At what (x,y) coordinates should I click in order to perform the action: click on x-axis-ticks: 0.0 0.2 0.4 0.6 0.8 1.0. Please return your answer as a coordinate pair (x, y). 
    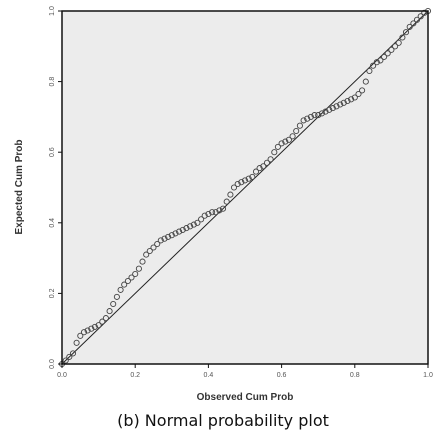
    Looking at the image, I should click on (245, 371).